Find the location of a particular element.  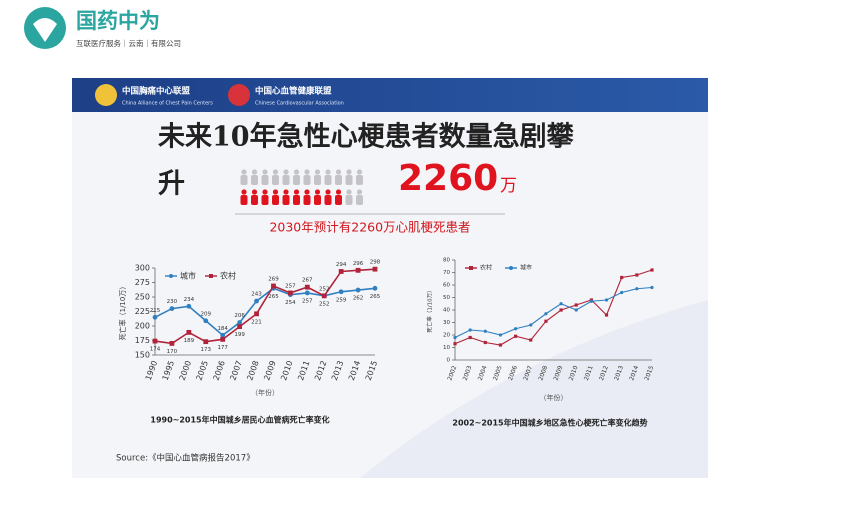

org-name: 中国胸痛中心联盟 is located at coordinates (156, 91).